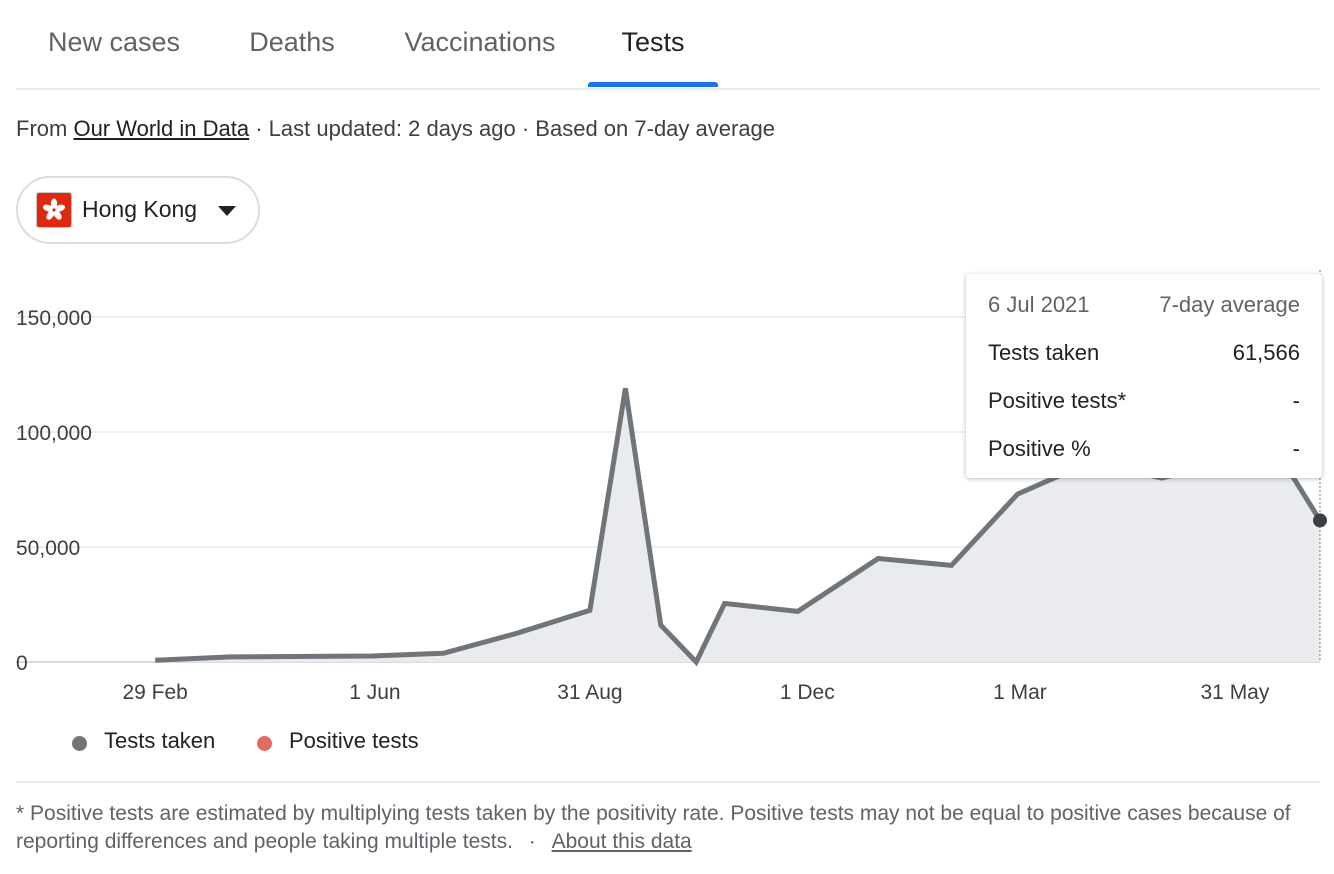 This screenshot has width=1334, height=874. I want to click on y-tick-label: 50,000, so click(48, 548).